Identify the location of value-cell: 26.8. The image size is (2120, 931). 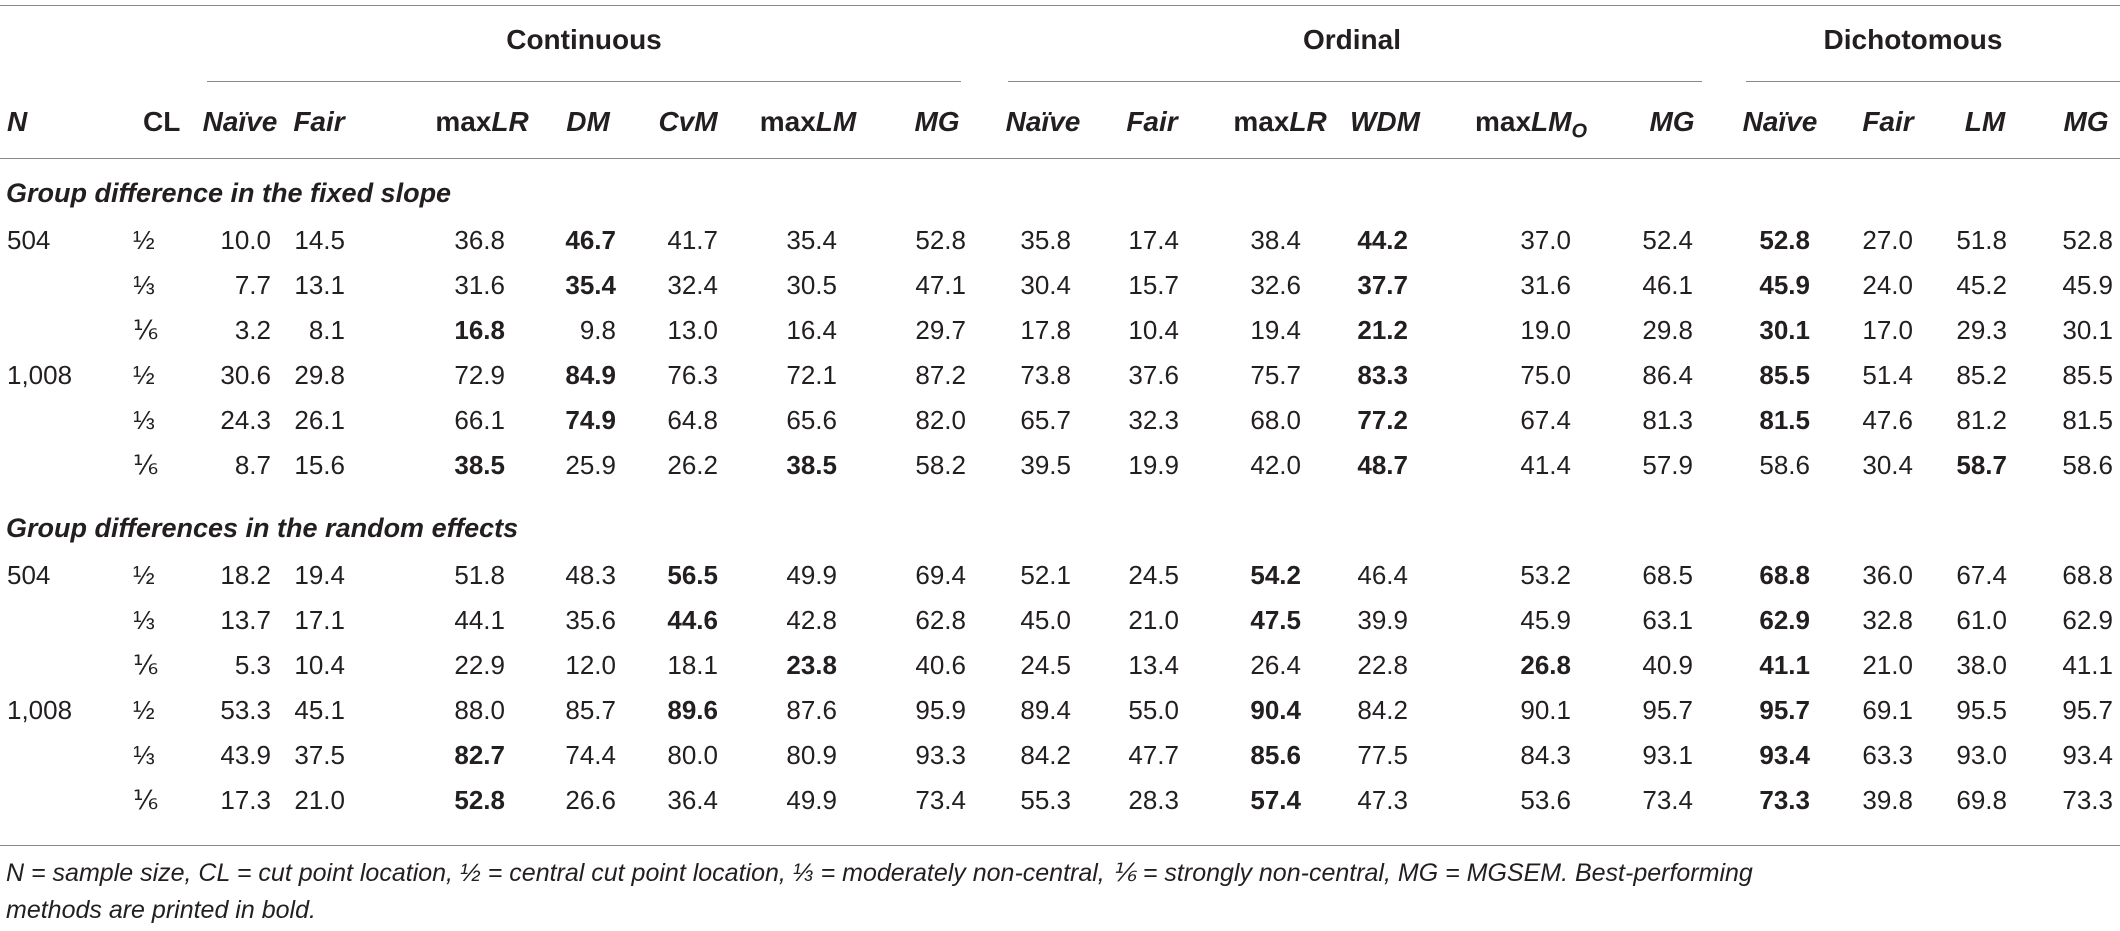
(1545, 665).